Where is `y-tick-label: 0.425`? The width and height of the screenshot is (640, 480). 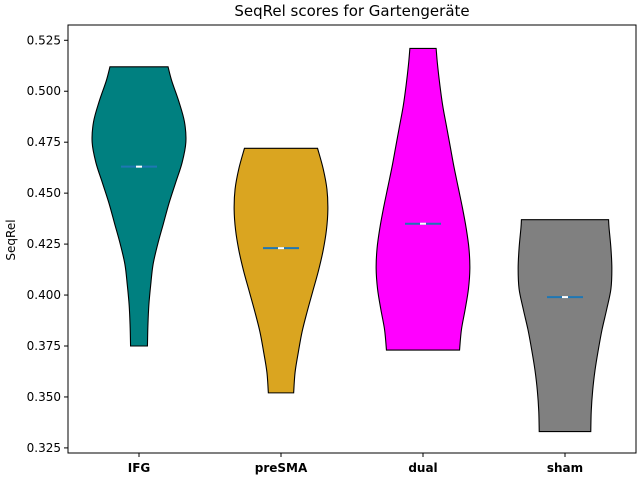 y-tick-label: 0.425 is located at coordinates (44, 244).